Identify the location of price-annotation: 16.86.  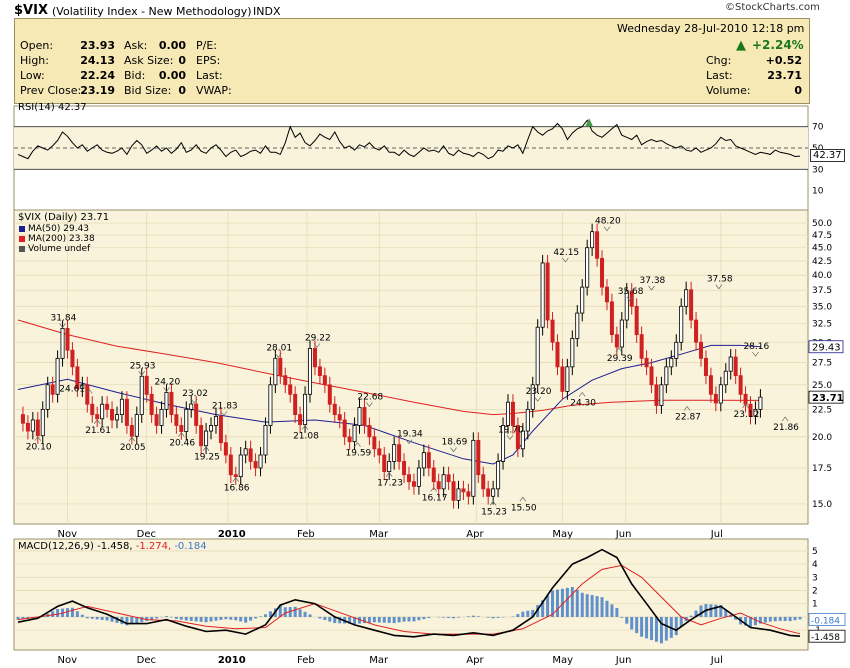
(237, 489).